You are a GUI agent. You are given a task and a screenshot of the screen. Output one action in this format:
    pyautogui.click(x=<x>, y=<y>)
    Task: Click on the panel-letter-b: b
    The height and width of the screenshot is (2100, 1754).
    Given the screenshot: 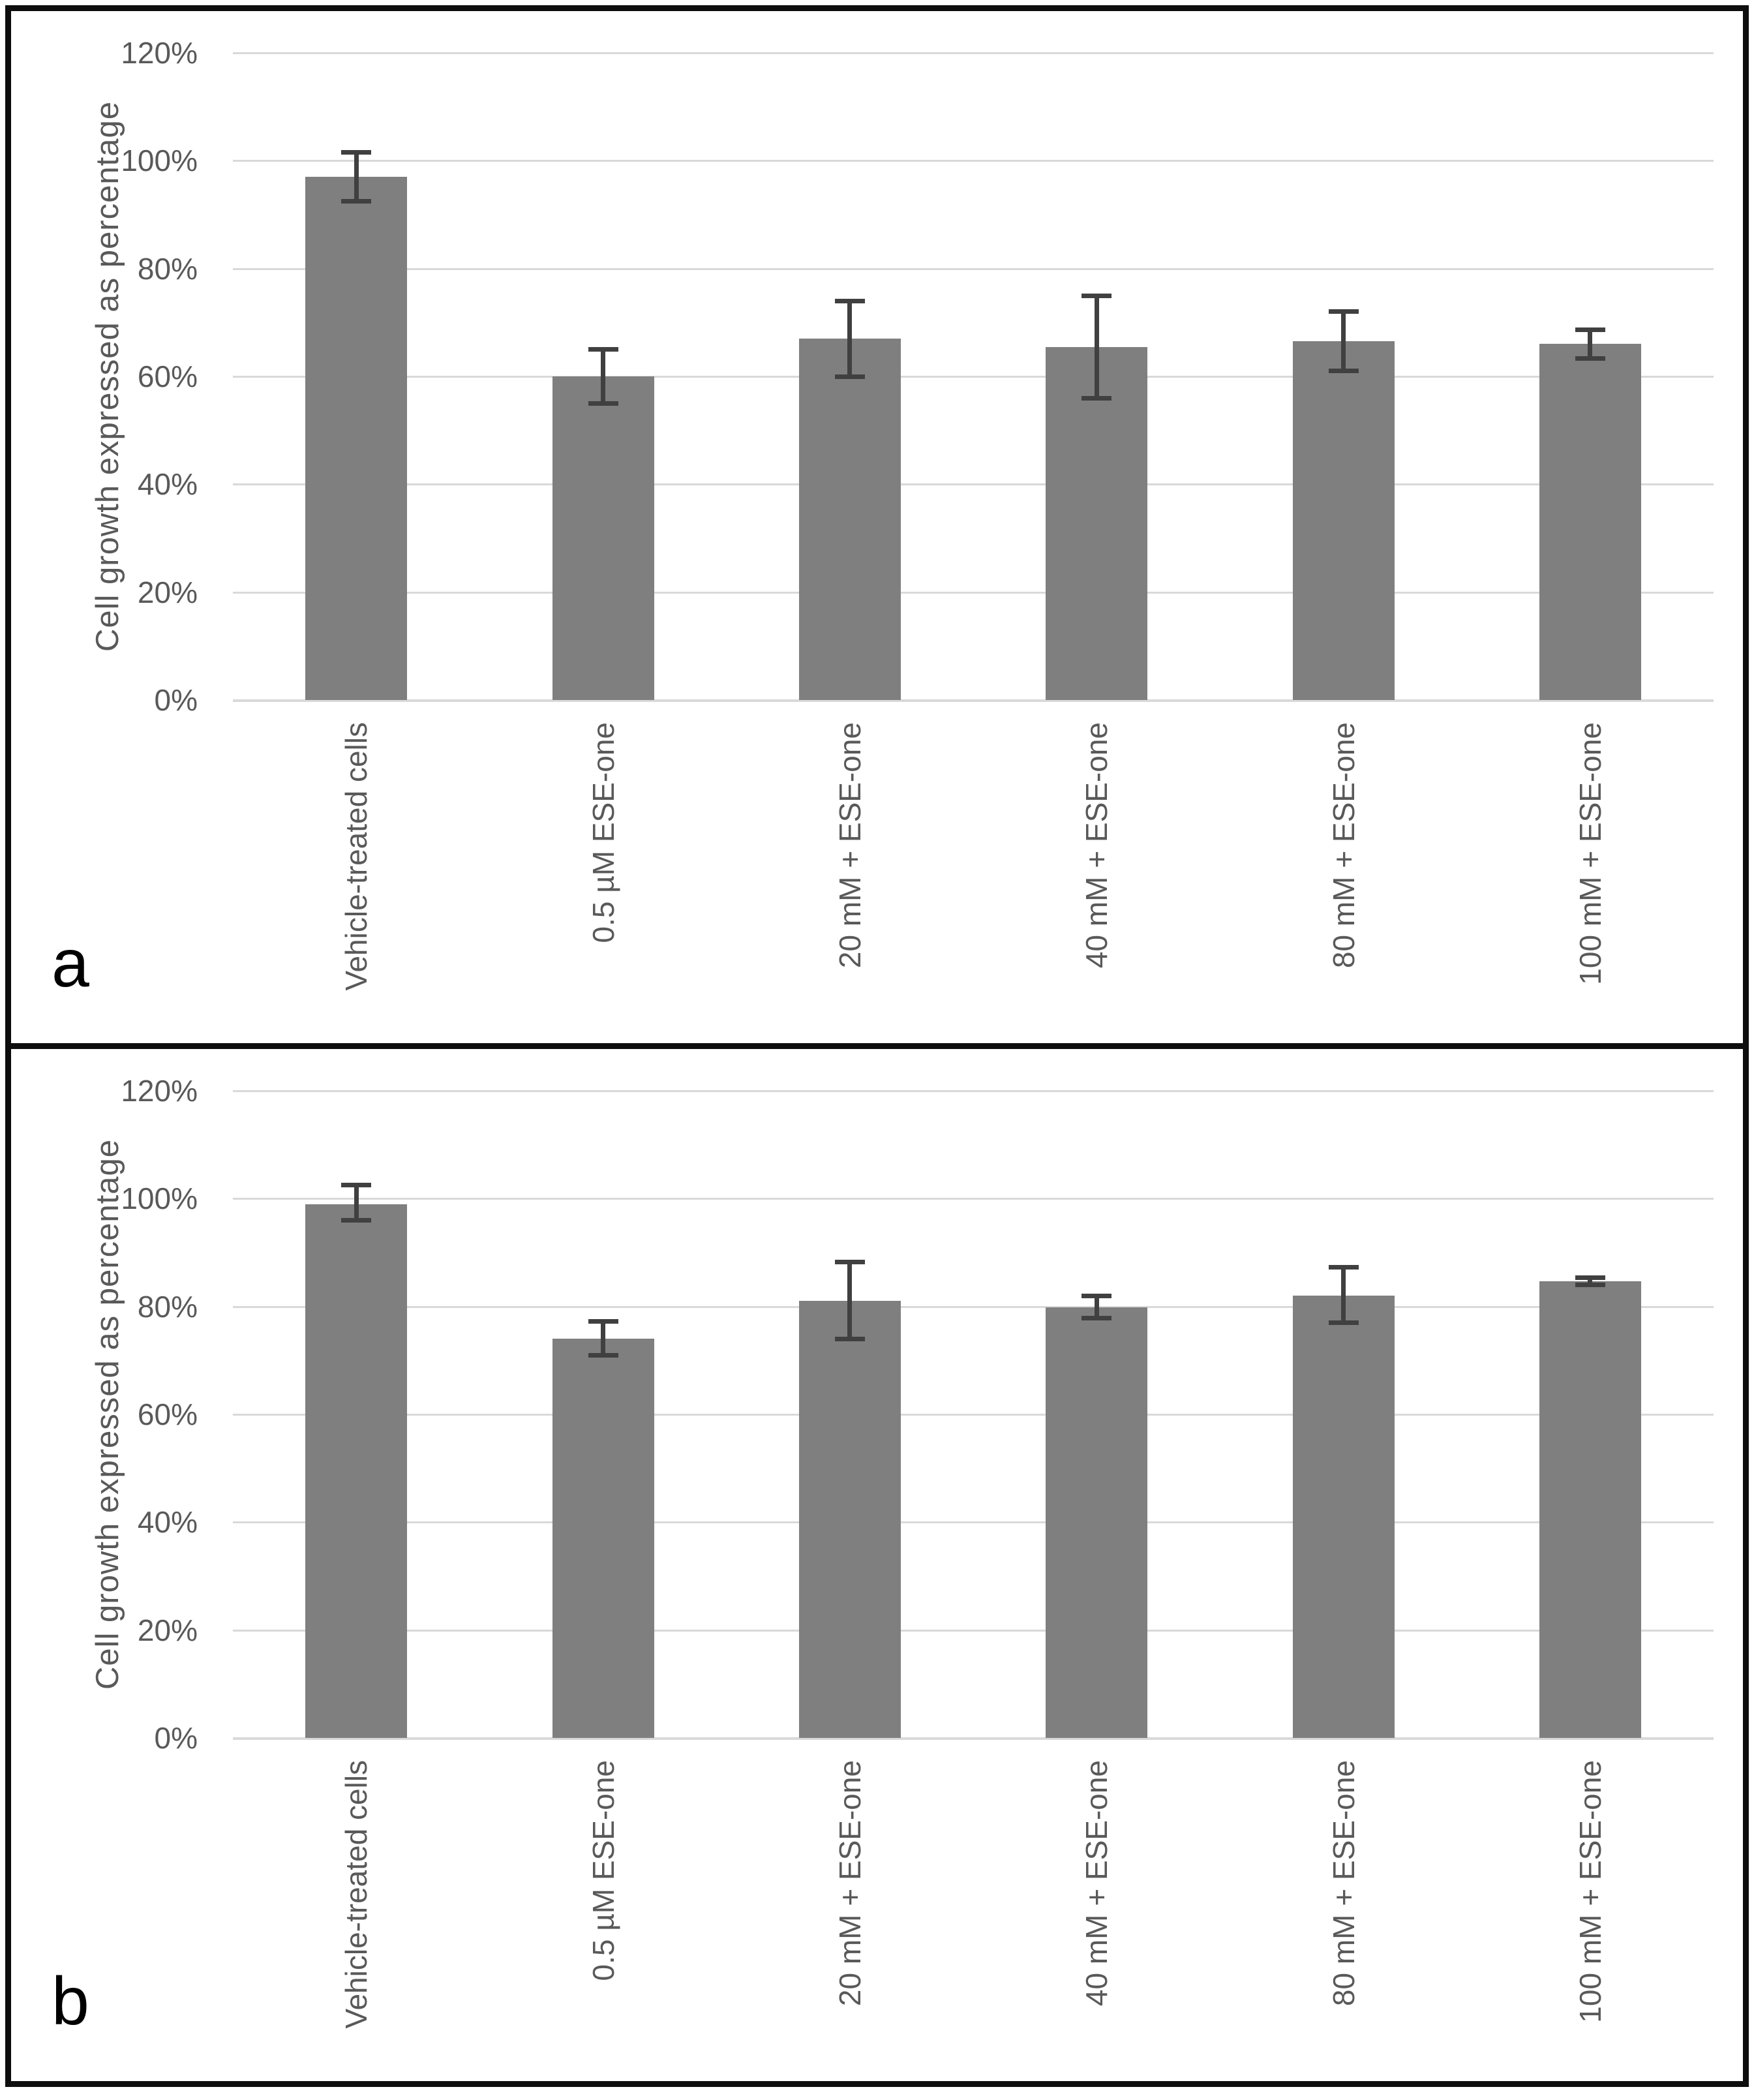 What is the action you would take?
    pyautogui.click(x=70, y=2001)
    